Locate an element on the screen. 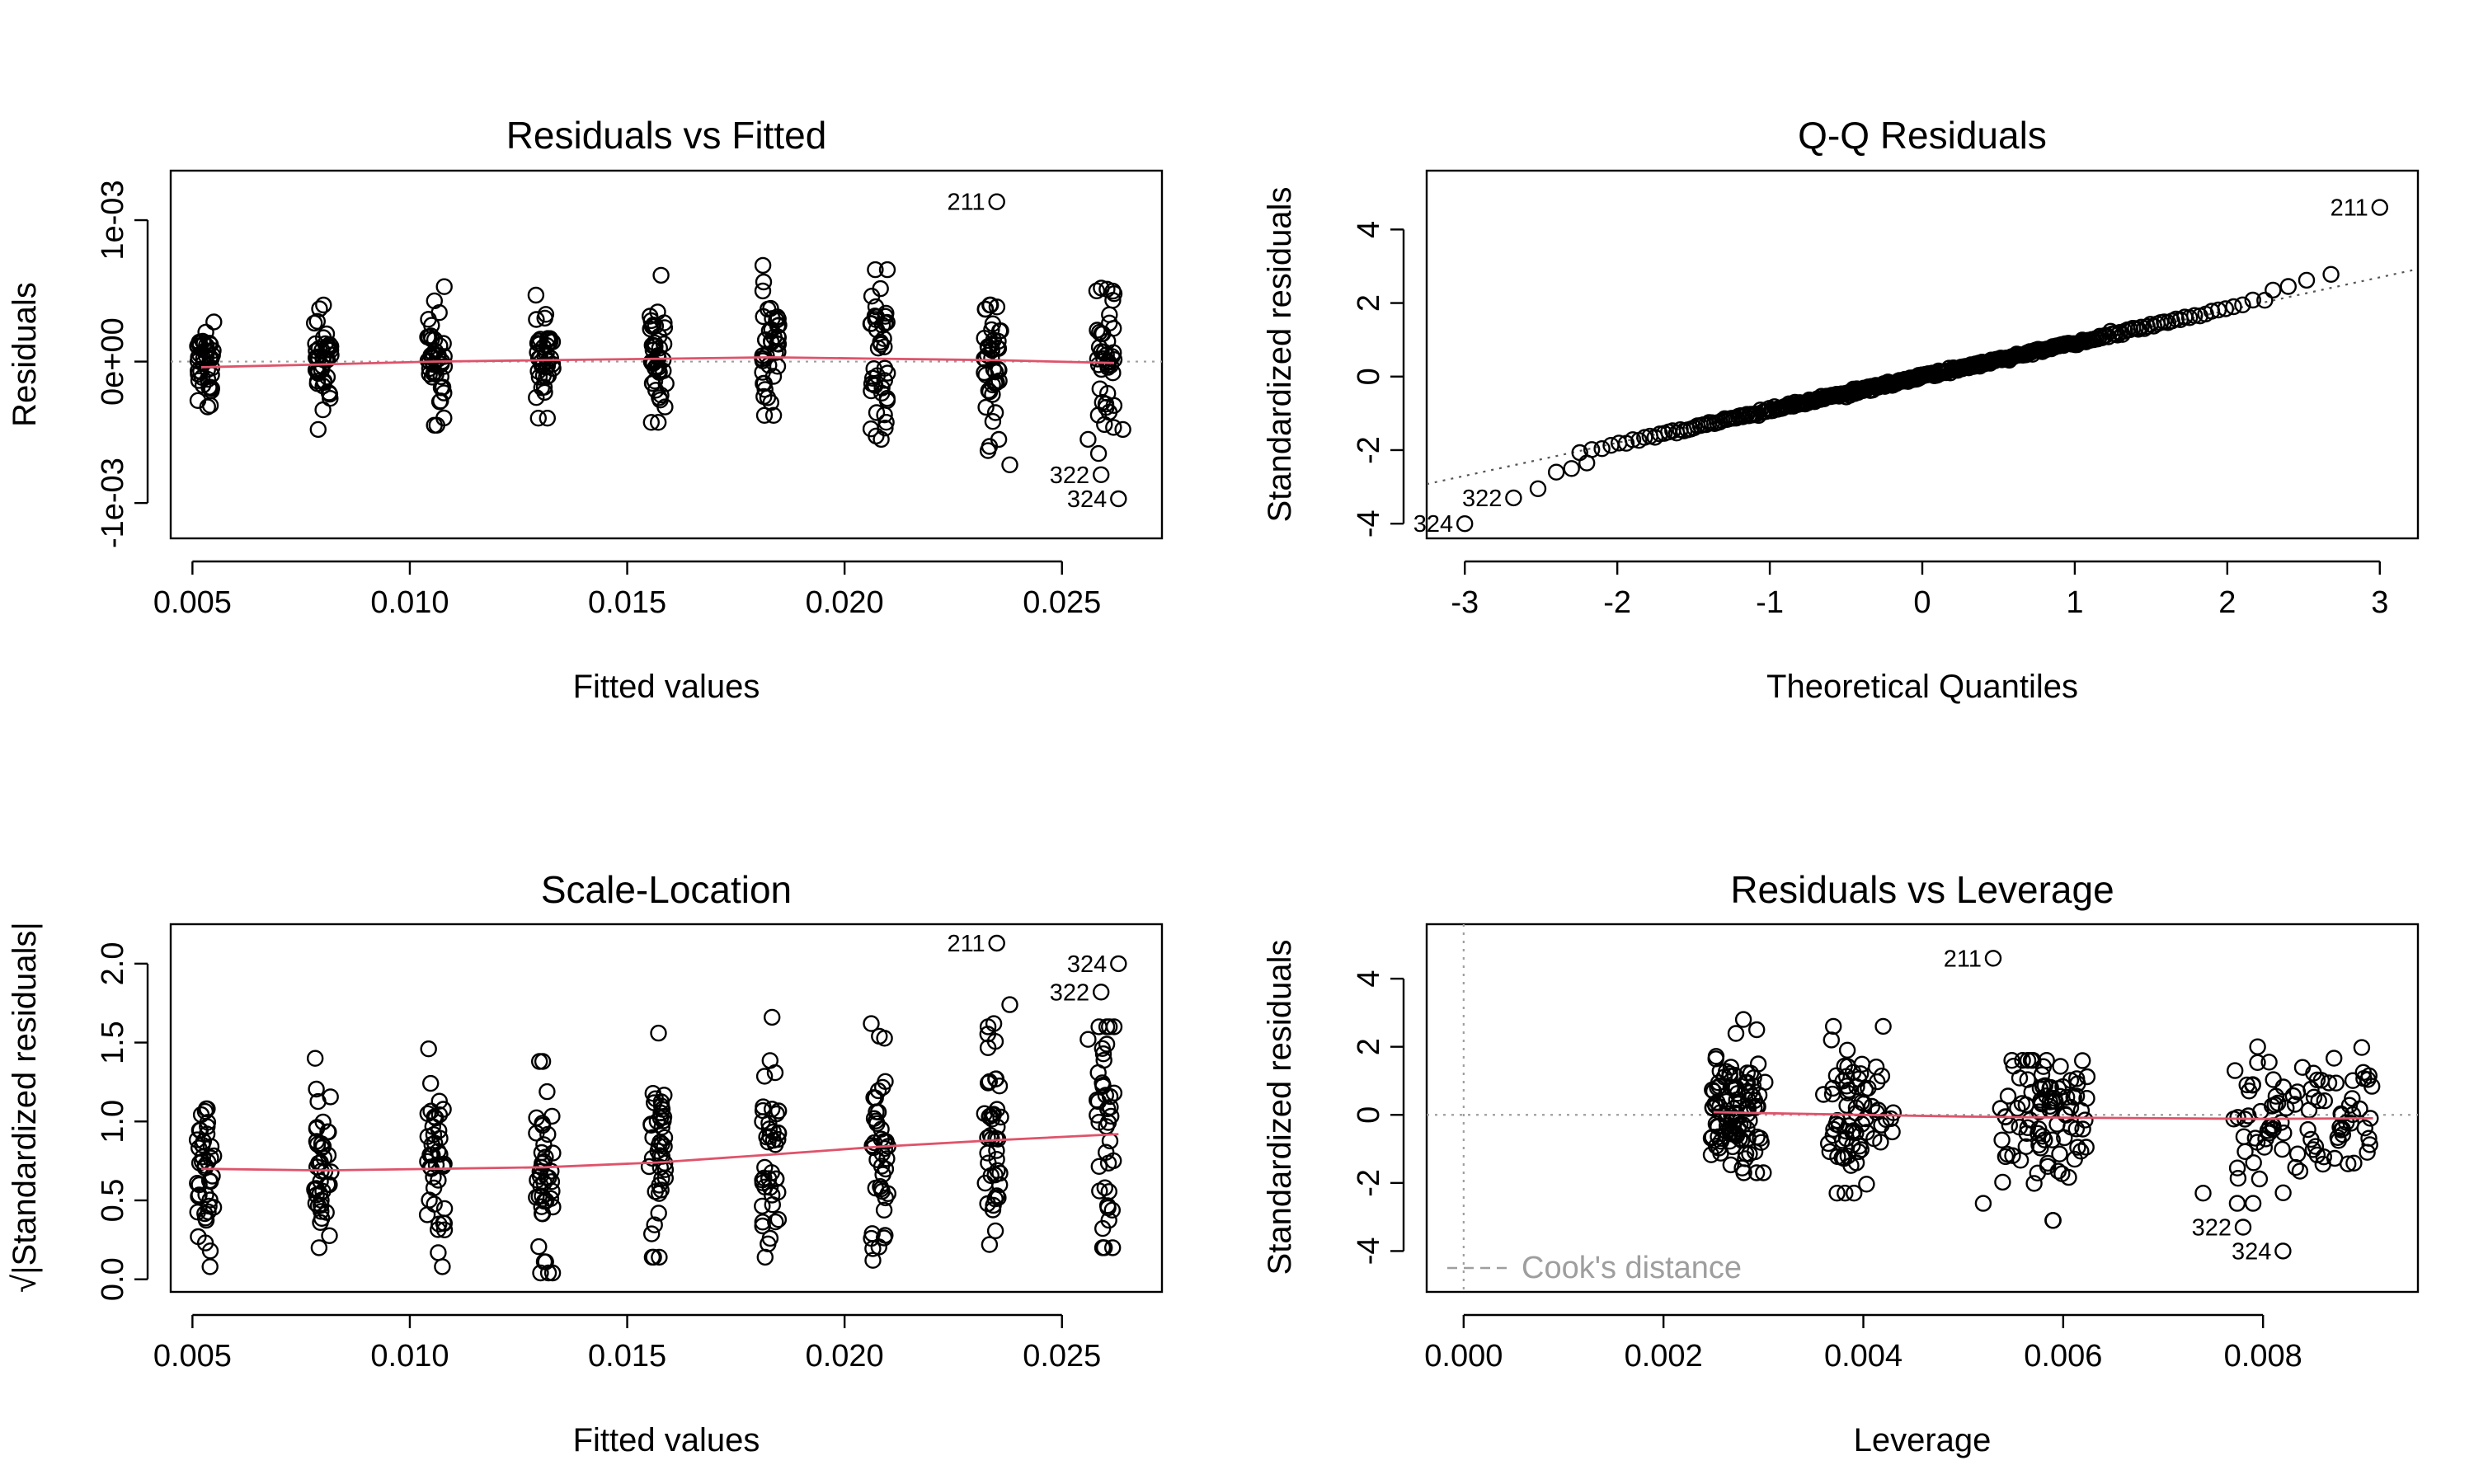  x-tick-label: 0.006 is located at coordinates (2063, 1356).